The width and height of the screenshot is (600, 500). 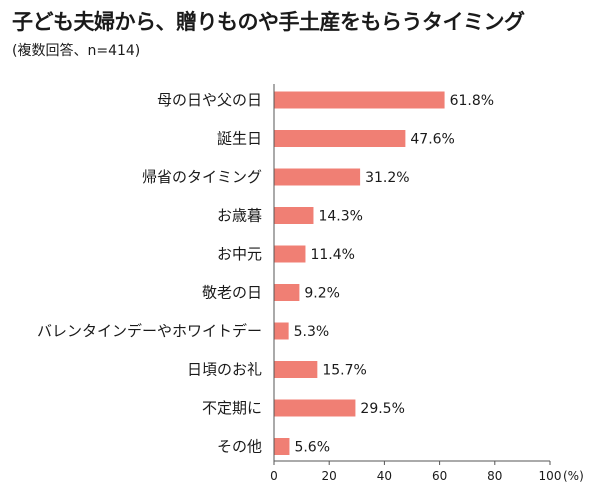 I want to click on value-label: 29.5%, so click(x=382, y=409).